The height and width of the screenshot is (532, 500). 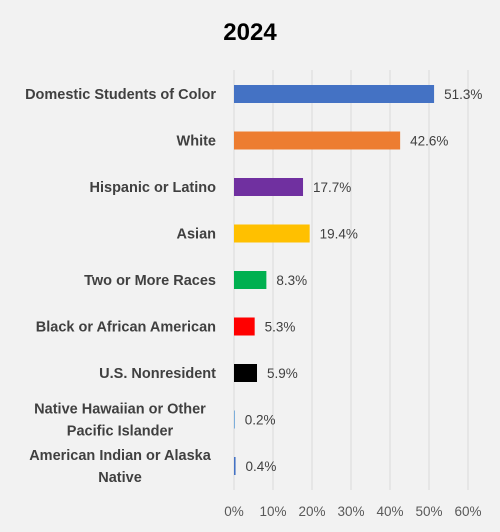 I want to click on data-label: 5.3%, so click(x=280, y=327).